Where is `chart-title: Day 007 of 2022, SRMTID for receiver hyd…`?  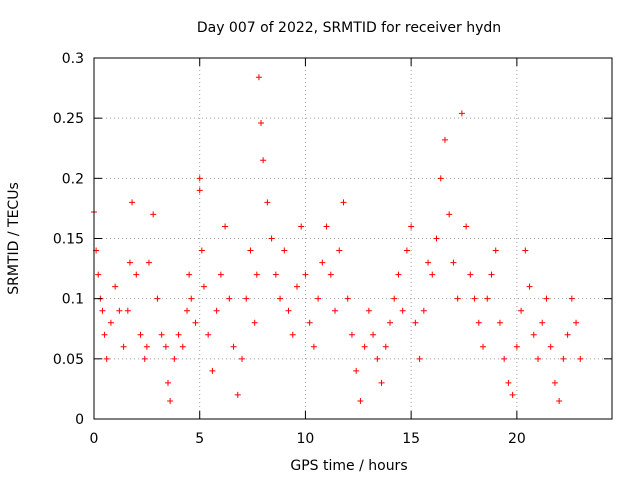
chart-title: Day 007 of 2022, SRMTID for receiver hyd… is located at coordinates (349, 28).